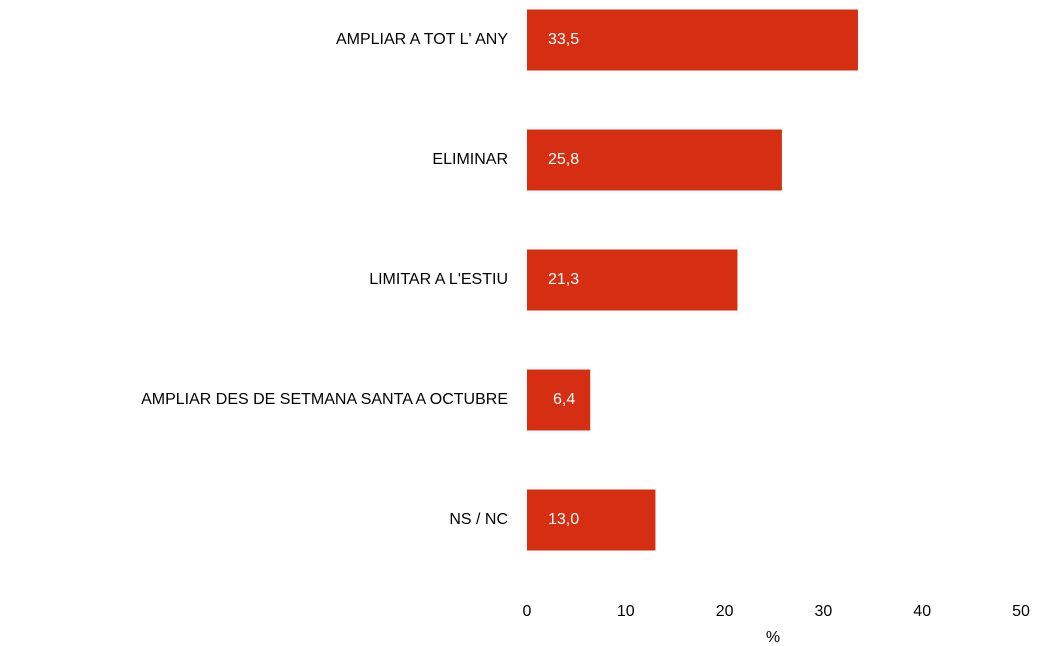 This screenshot has width=1037, height=646. Describe the element at coordinates (773, 637) in the screenshot. I see `x-axis-label: %` at that location.